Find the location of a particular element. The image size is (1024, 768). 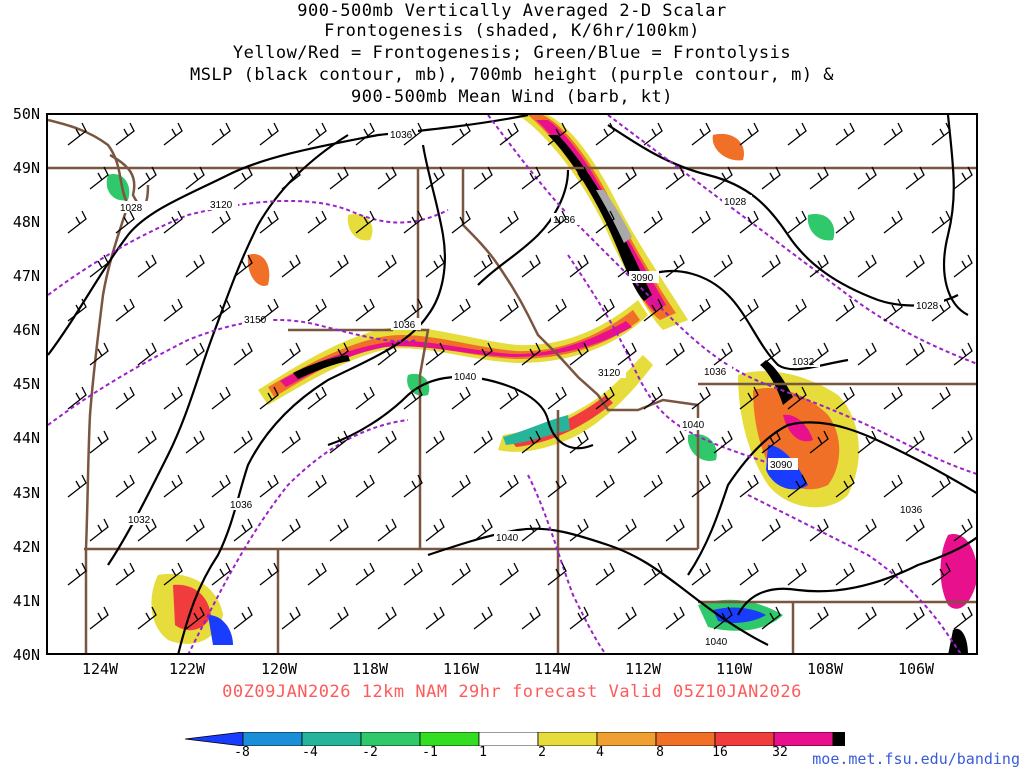

colorbar-label: -4 is located at coordinates (310, 752).